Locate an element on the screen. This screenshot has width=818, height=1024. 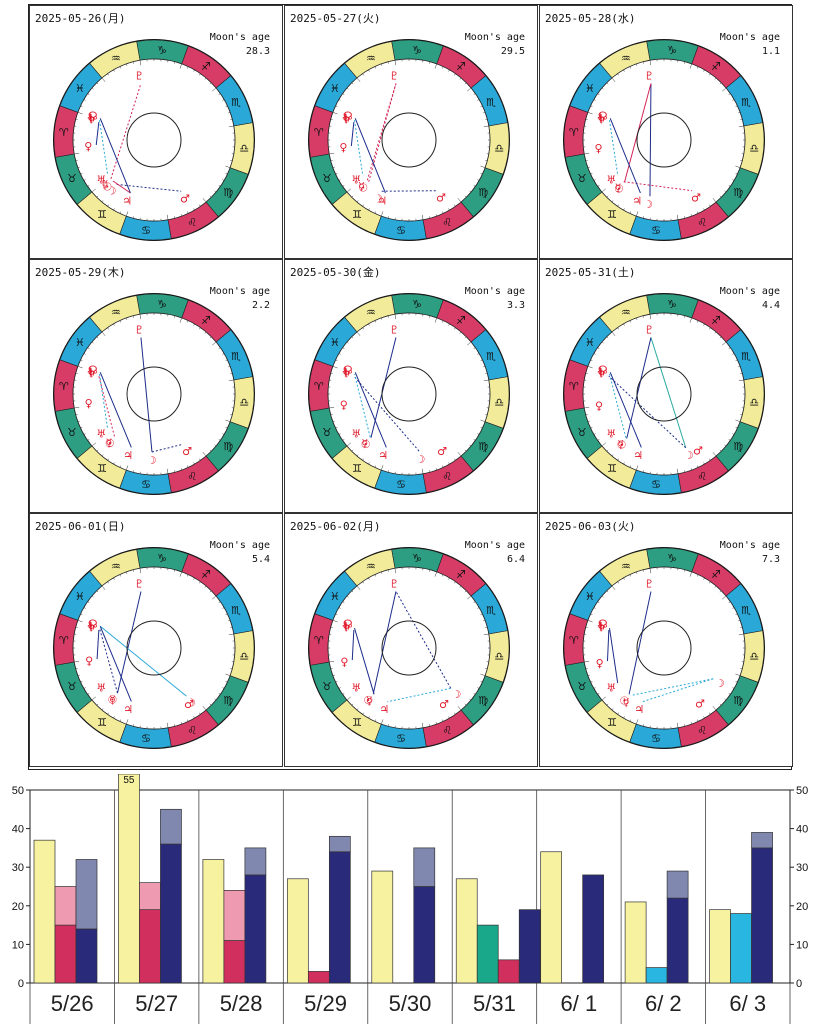
moon-age-label: Moon's age is located at coordinates (239, 37).